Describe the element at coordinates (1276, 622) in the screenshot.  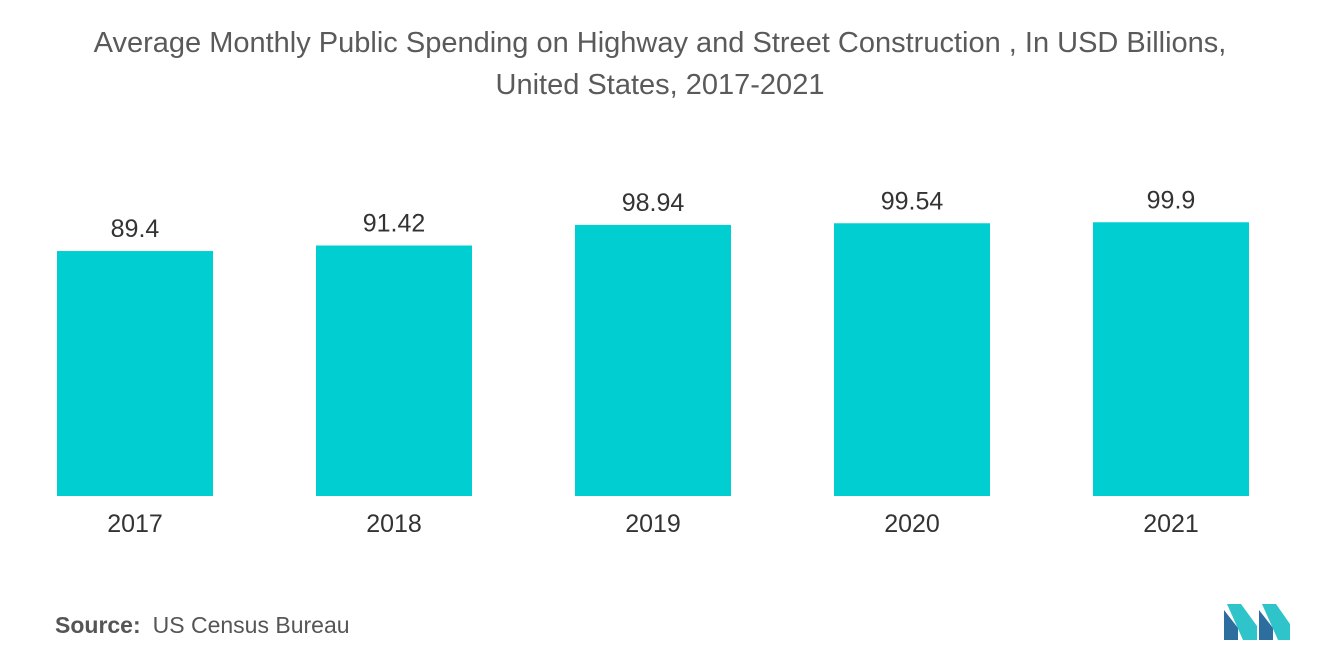
I see `logo-shape-teal-right` at that location.